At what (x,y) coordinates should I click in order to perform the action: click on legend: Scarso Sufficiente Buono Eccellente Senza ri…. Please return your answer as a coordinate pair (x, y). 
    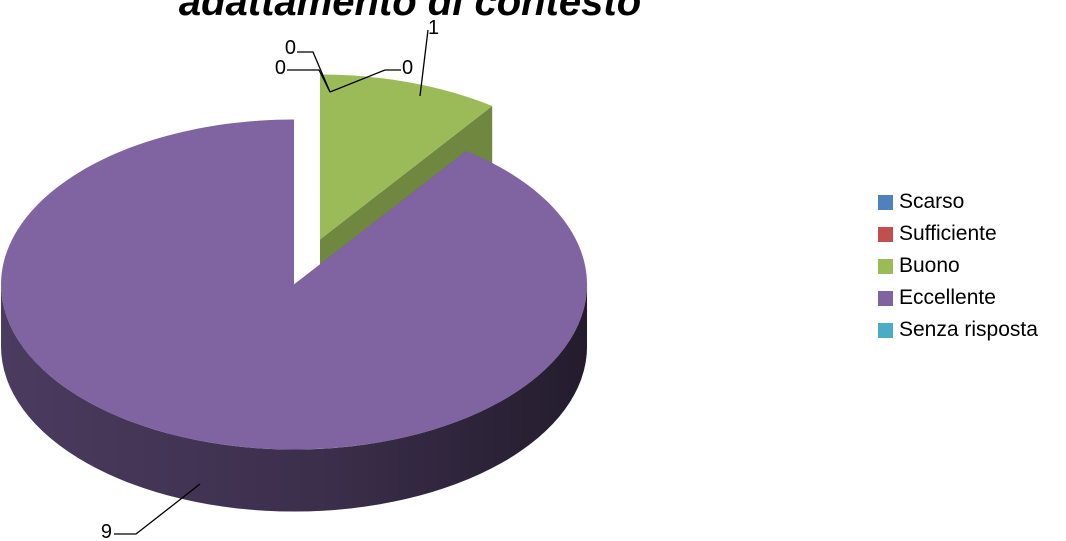
    Looking at the image, I should click on (958, 266).